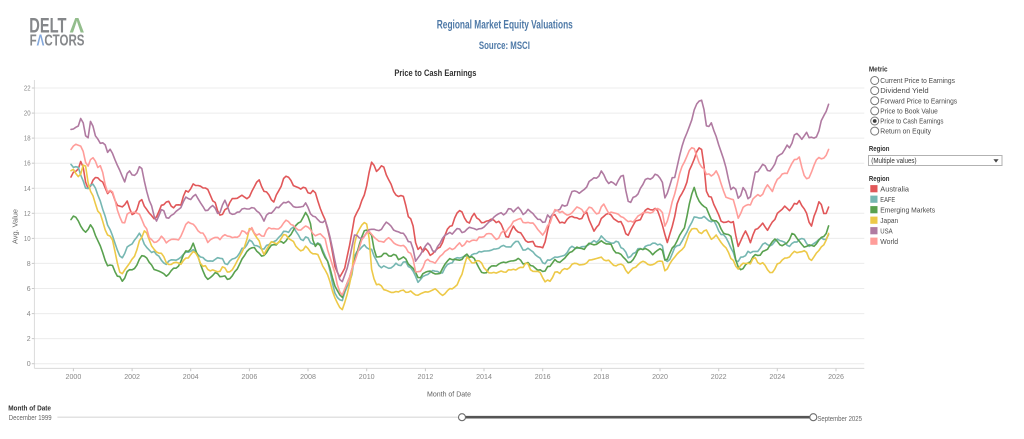  What do you see at coordinates (132, 376) in the screenshot?
I see `svg-text: 2002` at bounding box center [132, 376].